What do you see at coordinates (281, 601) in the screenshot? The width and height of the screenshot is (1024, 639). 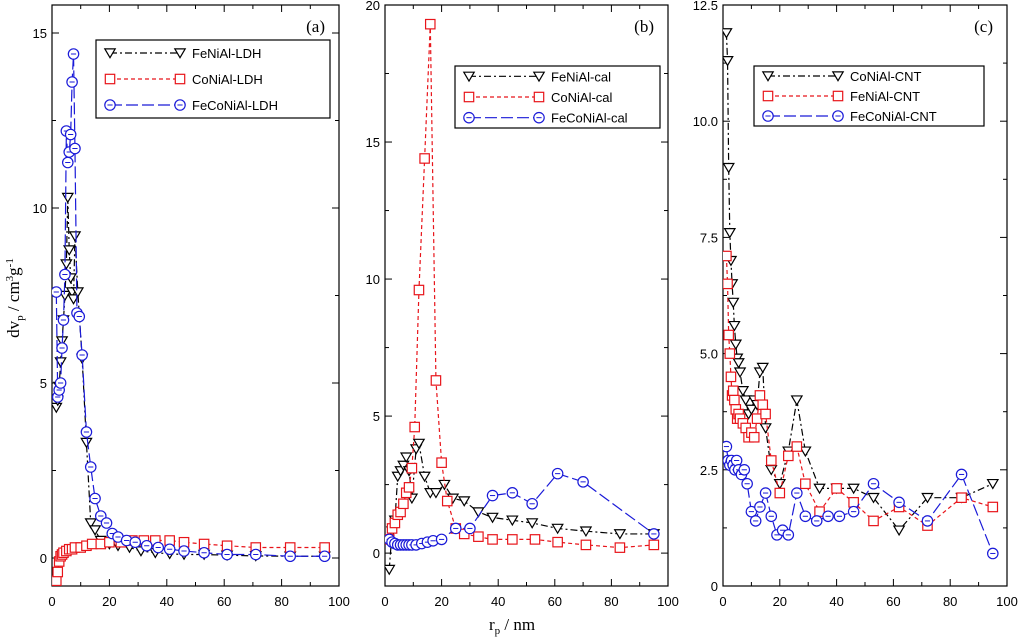 I see `x-tick-label: 80` at bounding box center [281, 601].